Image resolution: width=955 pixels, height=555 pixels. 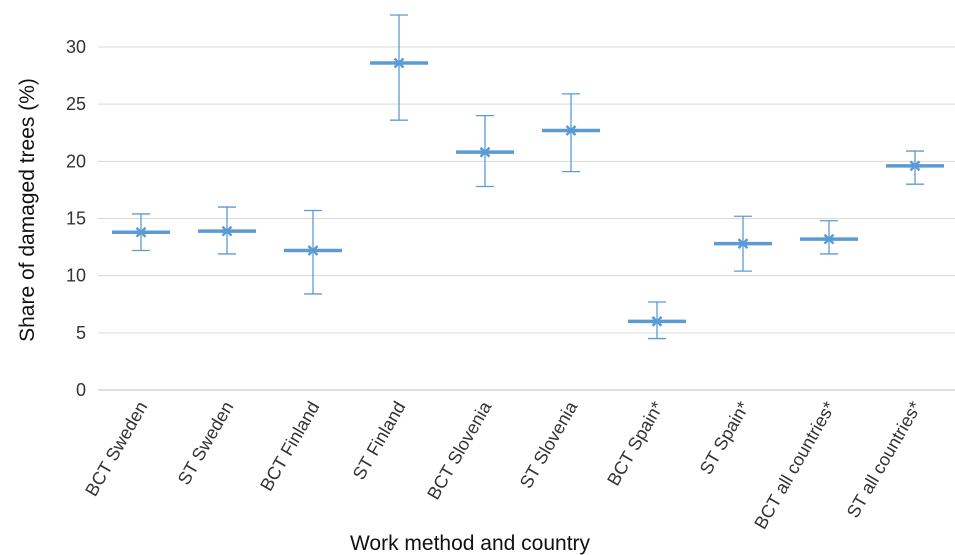 What do you see at coordinates (884, 459) in the screenshot?
I see `x-tick-label: ST all countries*` at bounding box center [884, 459].